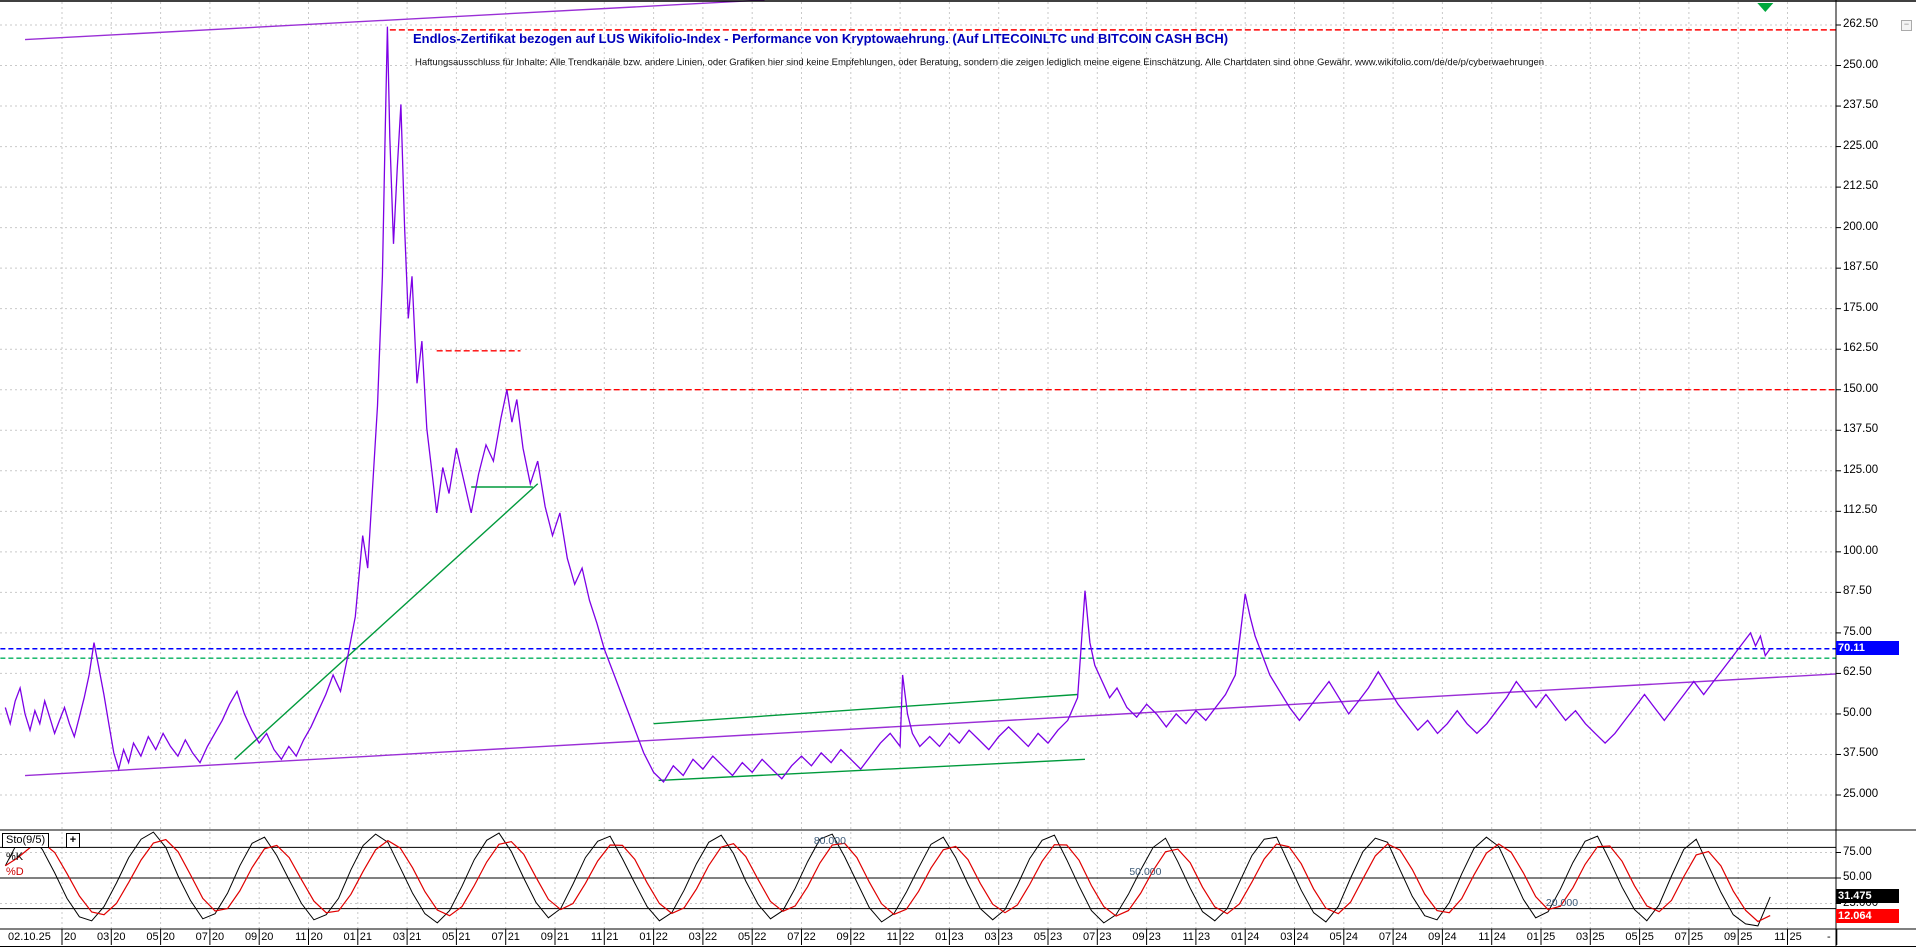 This screenshot has height=948, width=1916. Describe the element at coordinates (1867, 895) in the screenshot. I see `stochastic-k-value-tag: 31.475` at that location.